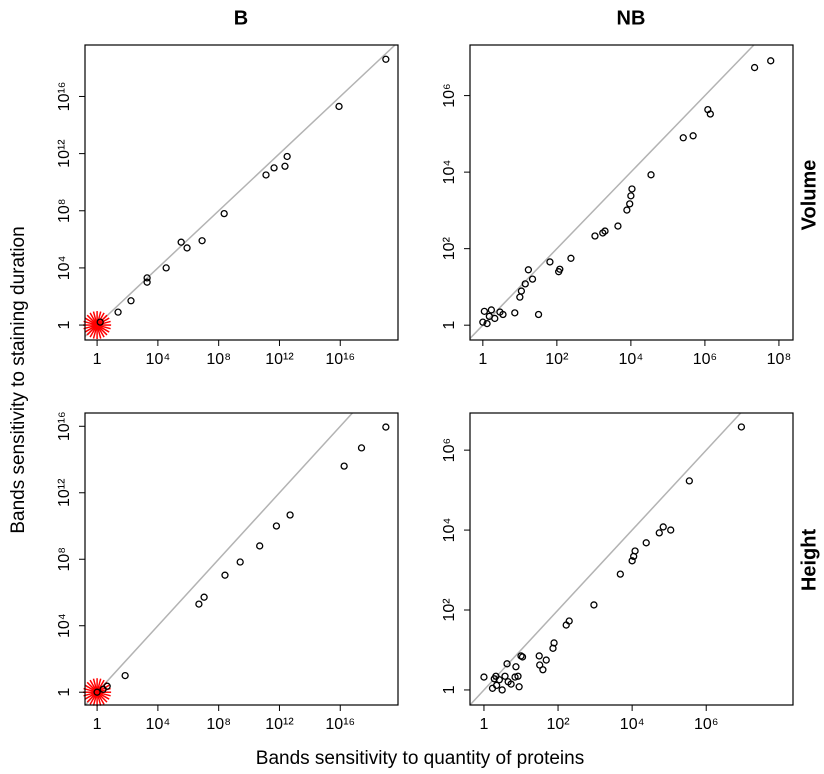  I want to click on row-title: Height, so click(809, 560).